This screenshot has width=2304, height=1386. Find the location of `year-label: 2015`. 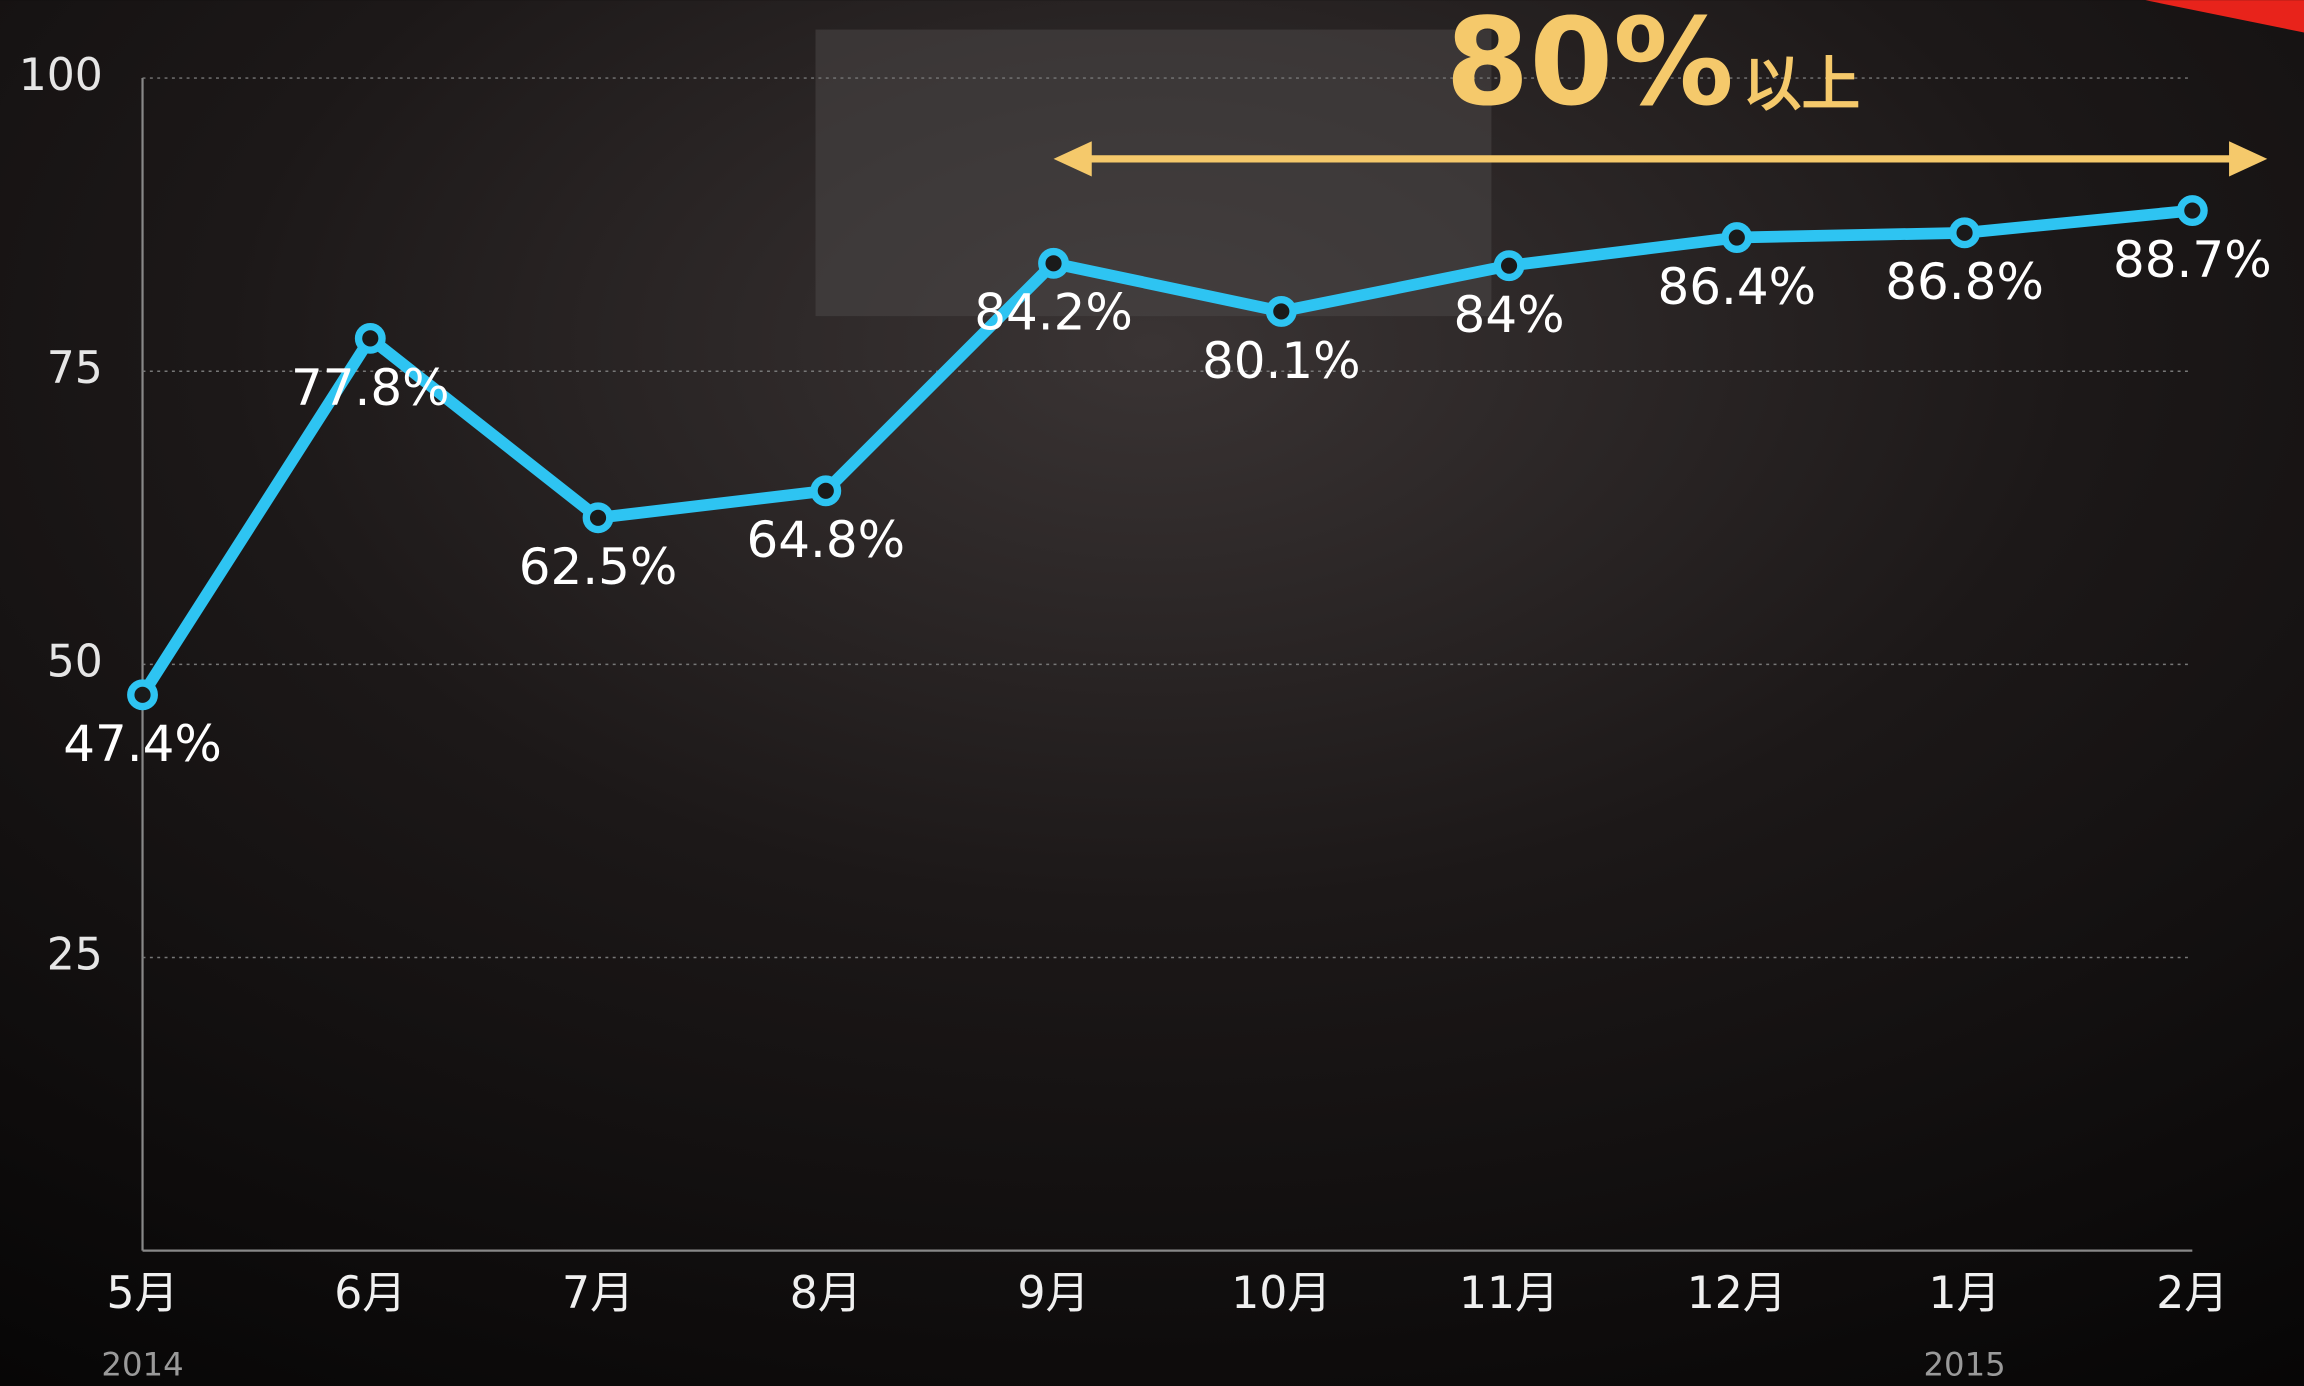

year-label: 2015 is located at coordinates (1964, 1365).